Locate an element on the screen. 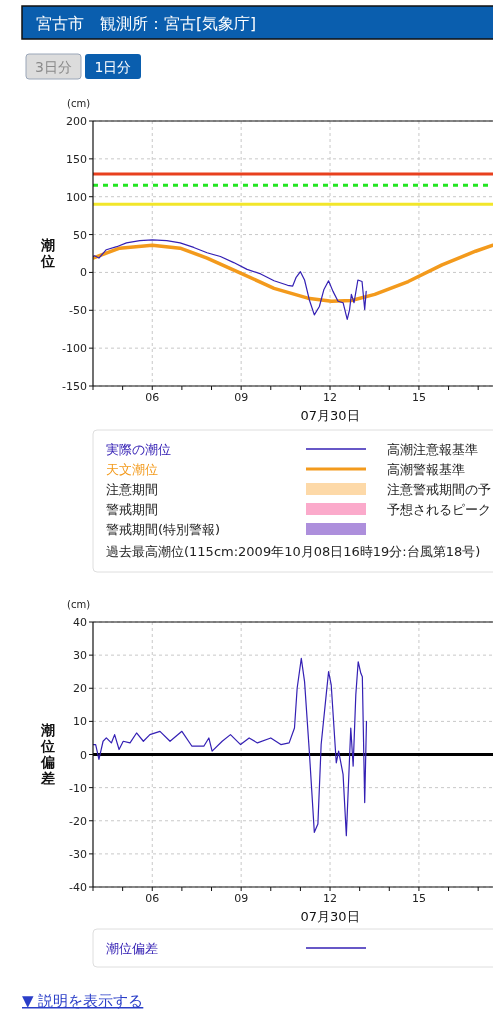  y-tick-label: 150 is located at coordinates (76, 159).